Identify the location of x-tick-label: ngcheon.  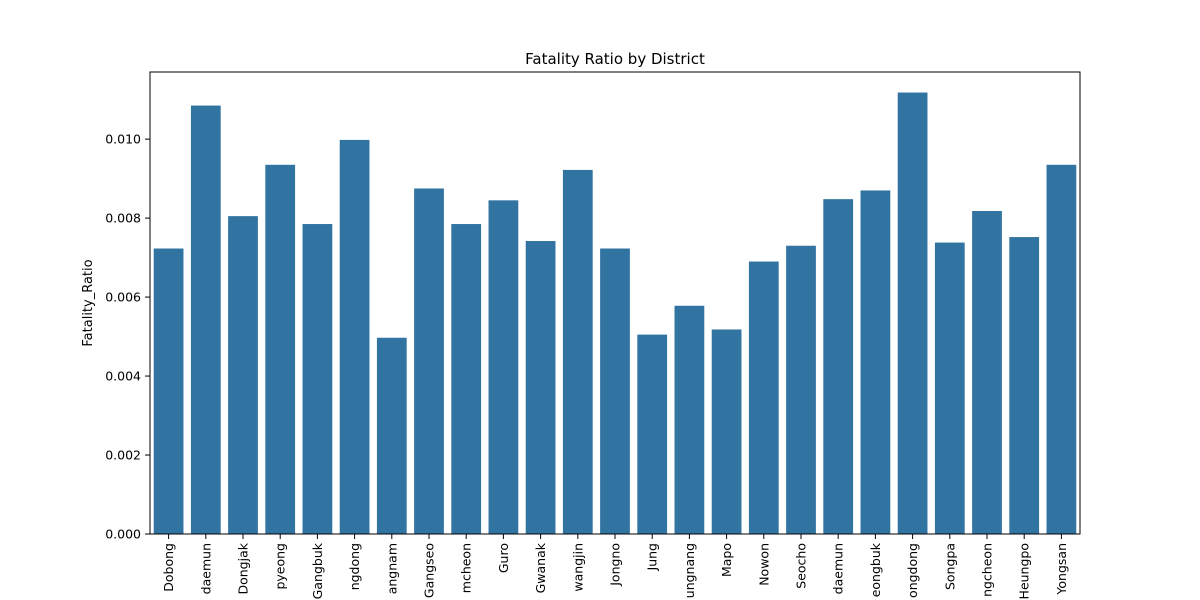
(987, 570).